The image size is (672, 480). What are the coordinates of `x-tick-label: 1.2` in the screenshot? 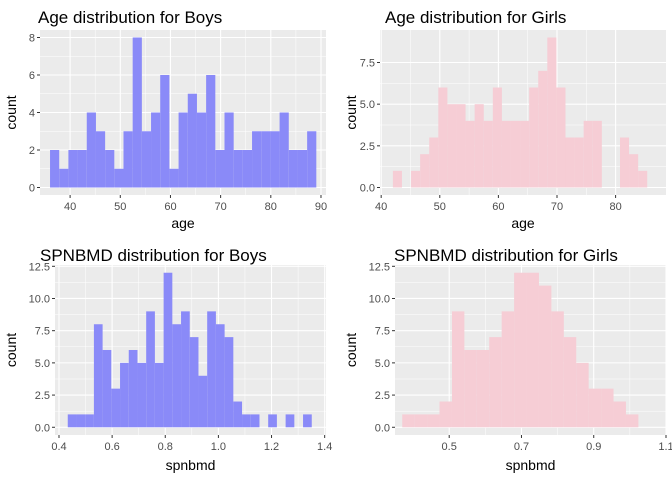 It's located at (271, 447).